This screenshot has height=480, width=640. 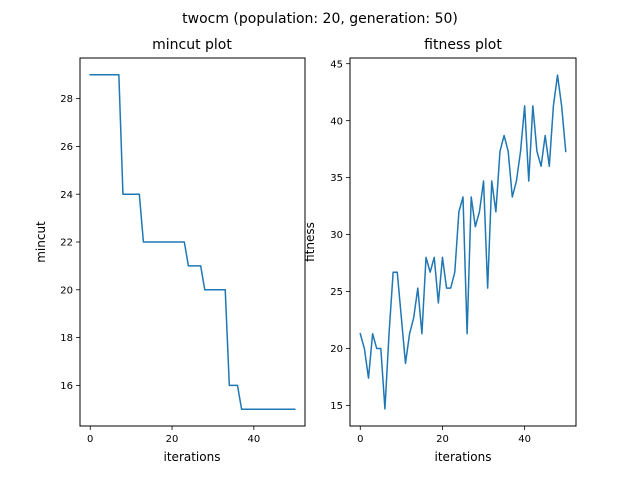 I want to click on fitness-y-tick-label: 15, so click(x=336, y=406).